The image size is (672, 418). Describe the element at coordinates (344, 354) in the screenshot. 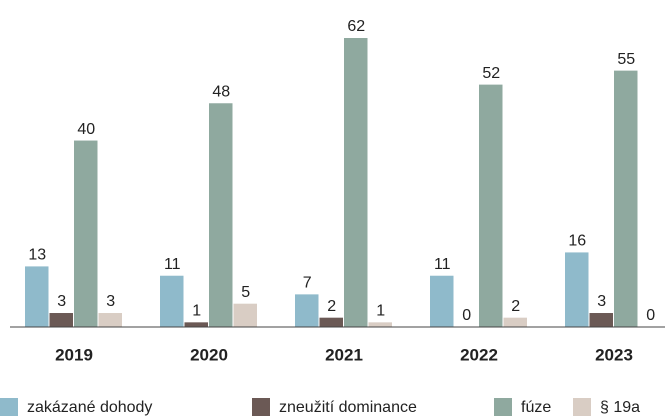

I see `x-tick-label: 2021` at that location.